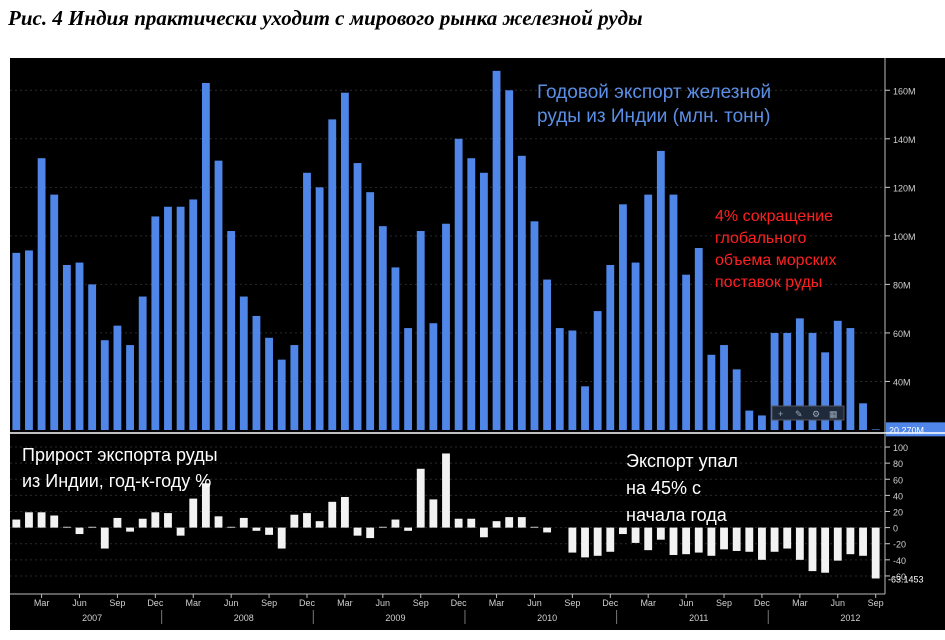 Image resolution: width=945 pixels, height=640 pixels. I want to click on plus-icon: +, so click(780, 414).